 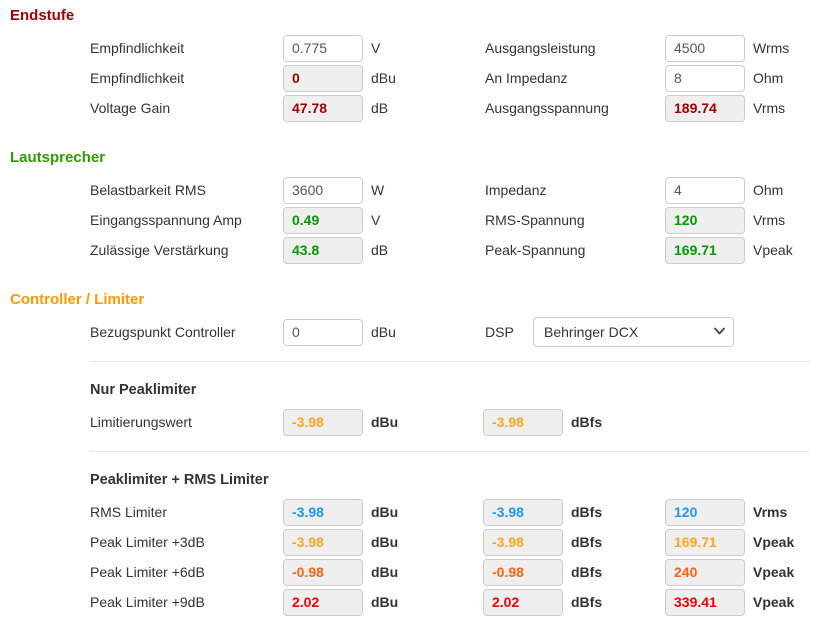 What do you see at coordinates (323, 190) in the screenshot?
I see `belastbarkeit-rms-input` at bounding box center [323, 190].